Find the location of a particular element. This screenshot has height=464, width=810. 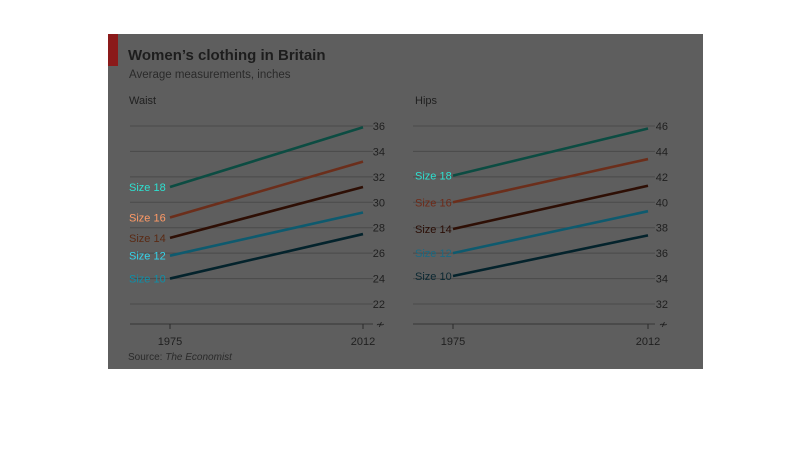

hips-y-tick-label: 32 is located at coordinates (662, 305).